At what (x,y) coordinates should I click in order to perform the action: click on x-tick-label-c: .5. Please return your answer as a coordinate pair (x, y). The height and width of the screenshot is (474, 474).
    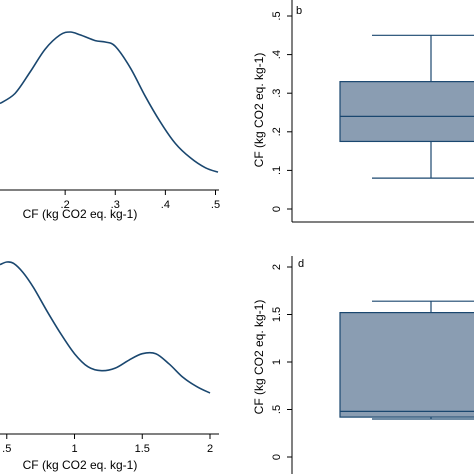
    Looking at the image, I should click on (6, 449).